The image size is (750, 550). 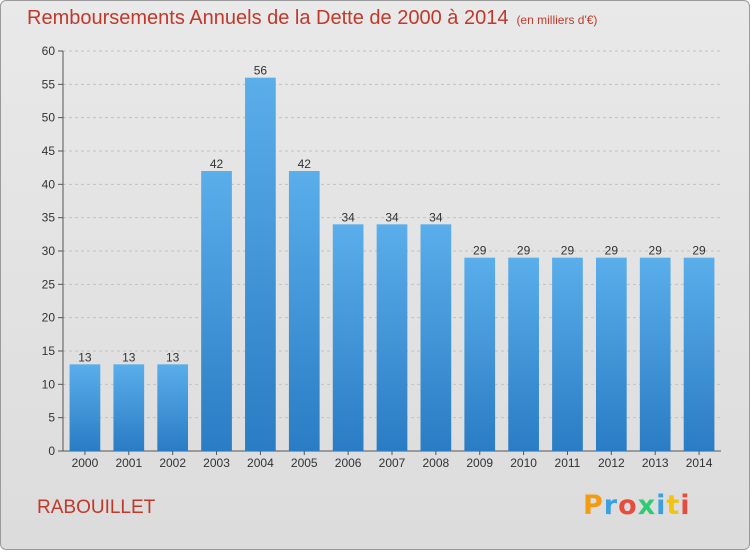 What do you see at coordinates (348, 337) in the screenshot?
I see `bar-2006` at bounding box center [348, 337].